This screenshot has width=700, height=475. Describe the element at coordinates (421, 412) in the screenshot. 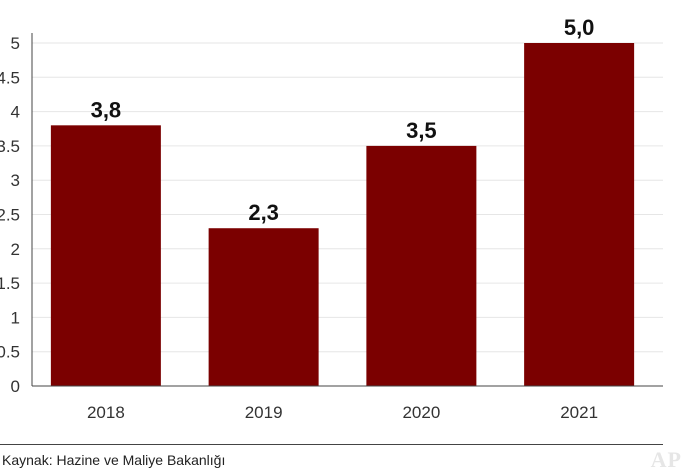

I see `x-tick-label-2020: 2020` at that location.